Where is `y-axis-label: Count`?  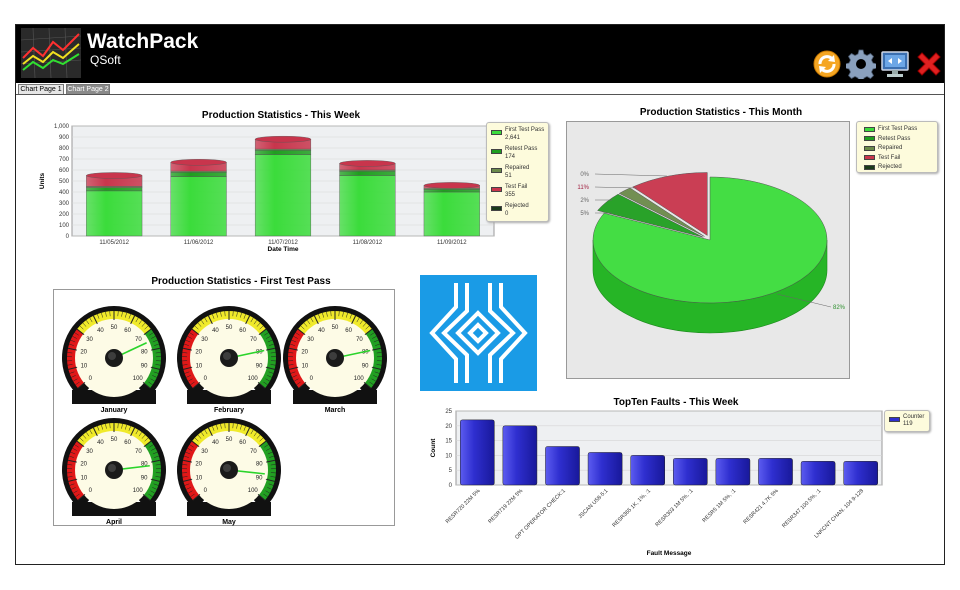 y-axis-label: Count is located at coordinates (433, 448).